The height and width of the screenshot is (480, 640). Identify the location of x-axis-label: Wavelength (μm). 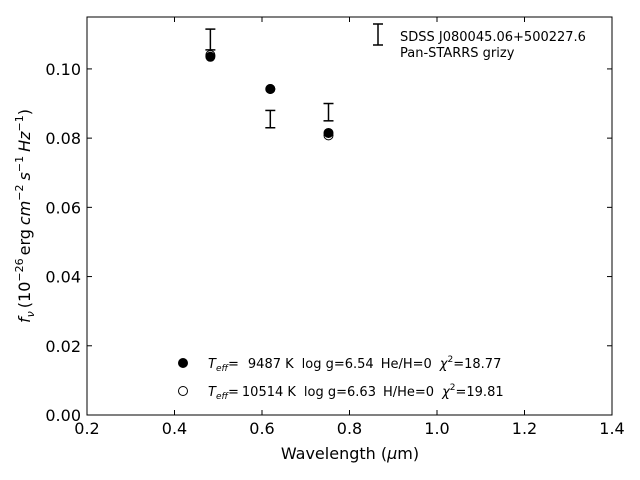
(350, 453).